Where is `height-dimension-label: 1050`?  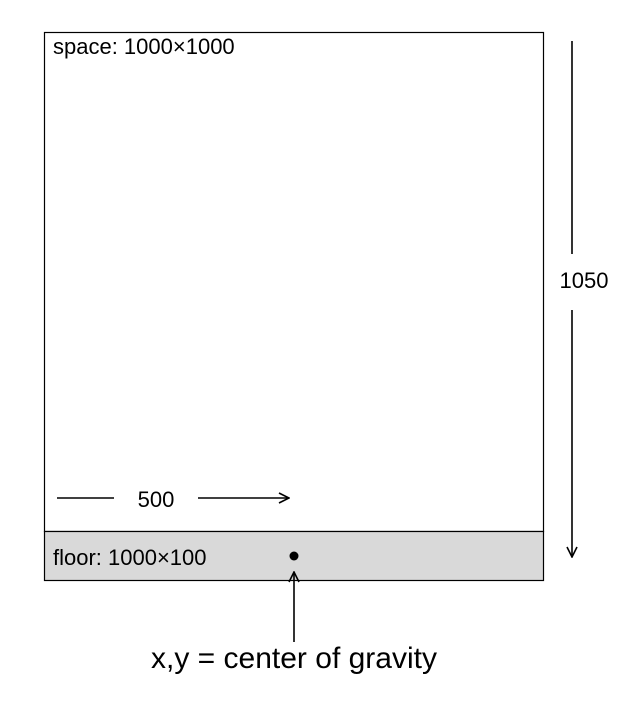 height-dimension-label: 1050 is located at coordinates (584, 280).